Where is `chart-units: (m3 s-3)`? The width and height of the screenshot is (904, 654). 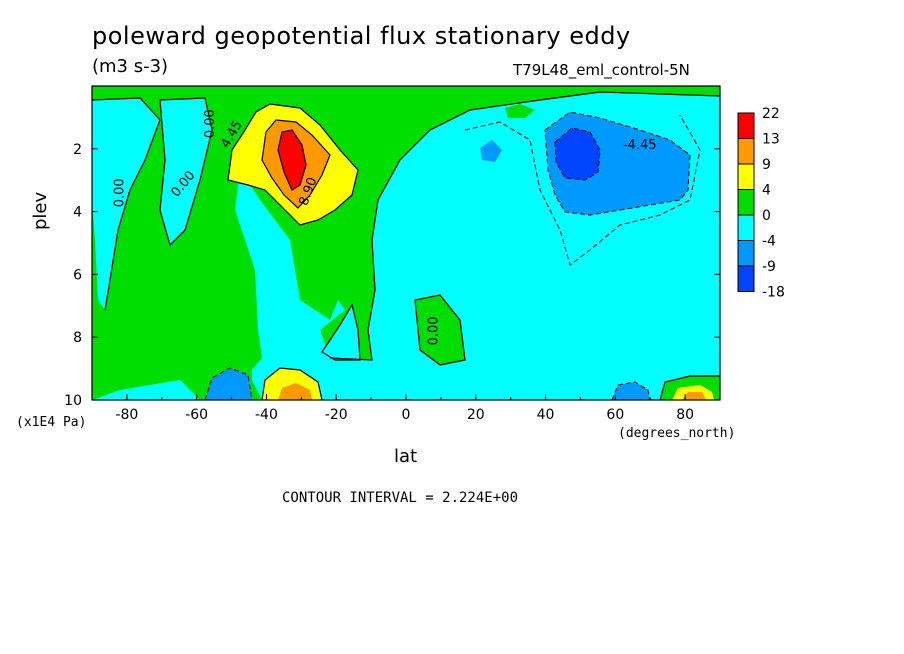
chart-units: (m3 s-3) is located at coordinates (130, 66).